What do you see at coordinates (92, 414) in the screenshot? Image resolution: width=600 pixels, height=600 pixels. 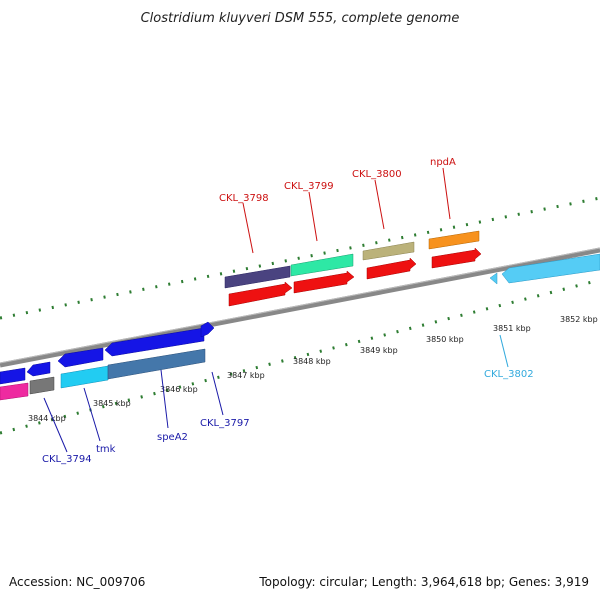 I see `leader-line-tmk` at bounding box center [92, 414].